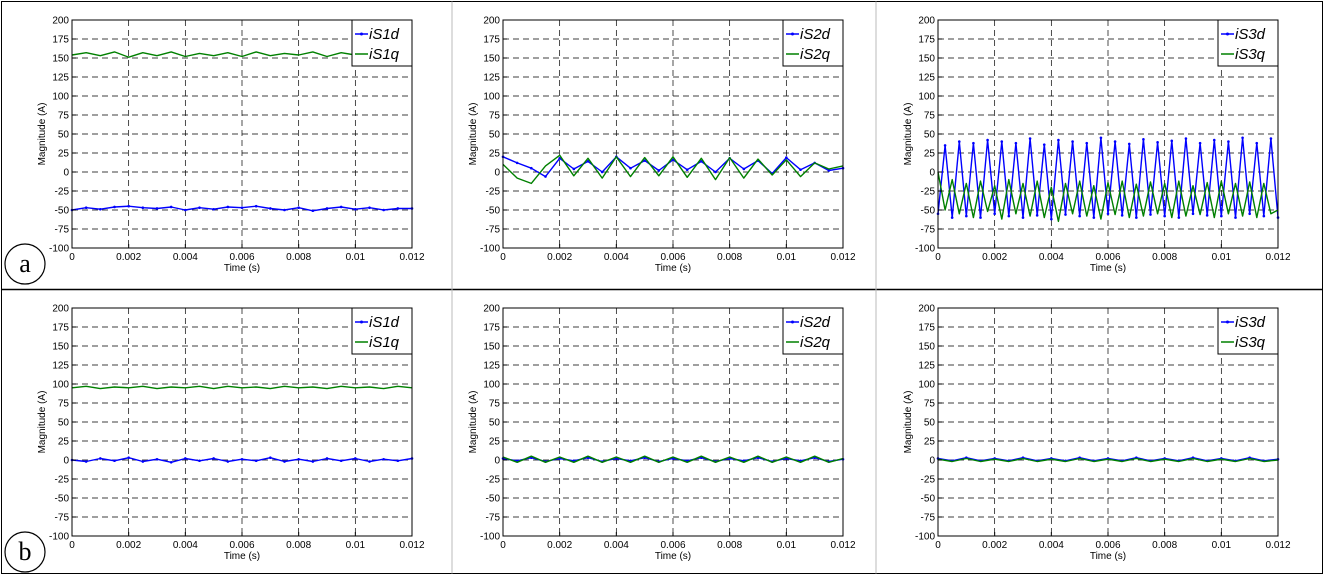 This screenshot has height=575, width=1324. Describe the element at coordinates (787, 257) in the screenshot. I see `x-tick-label: 0.01` at that location.